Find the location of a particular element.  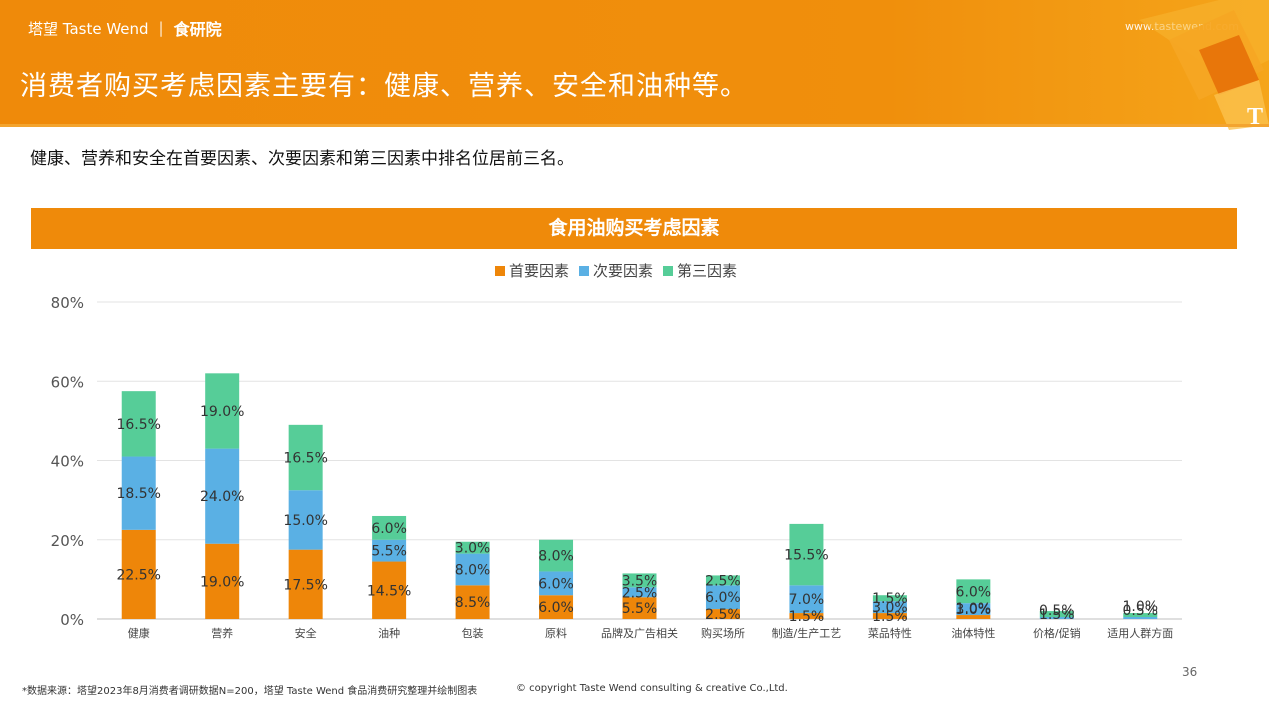

data-label: 8.5% is located at coordinates (473, 603).